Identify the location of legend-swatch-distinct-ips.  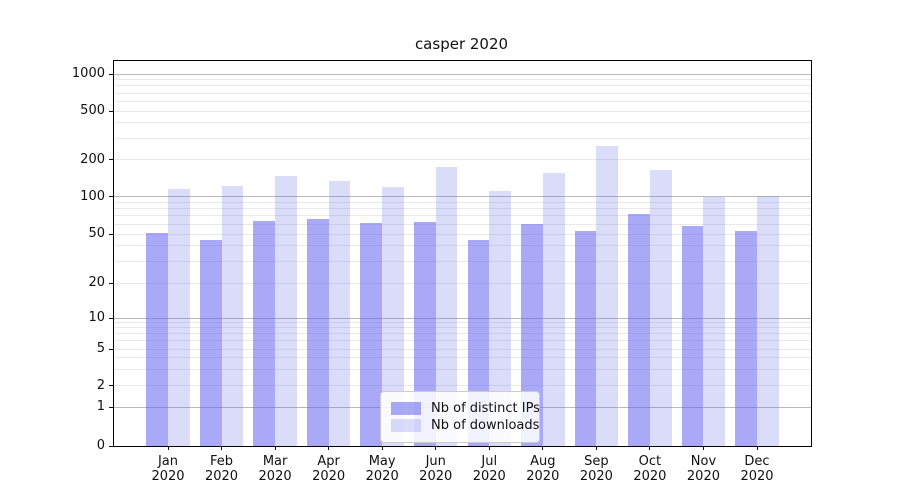
(406, 408).